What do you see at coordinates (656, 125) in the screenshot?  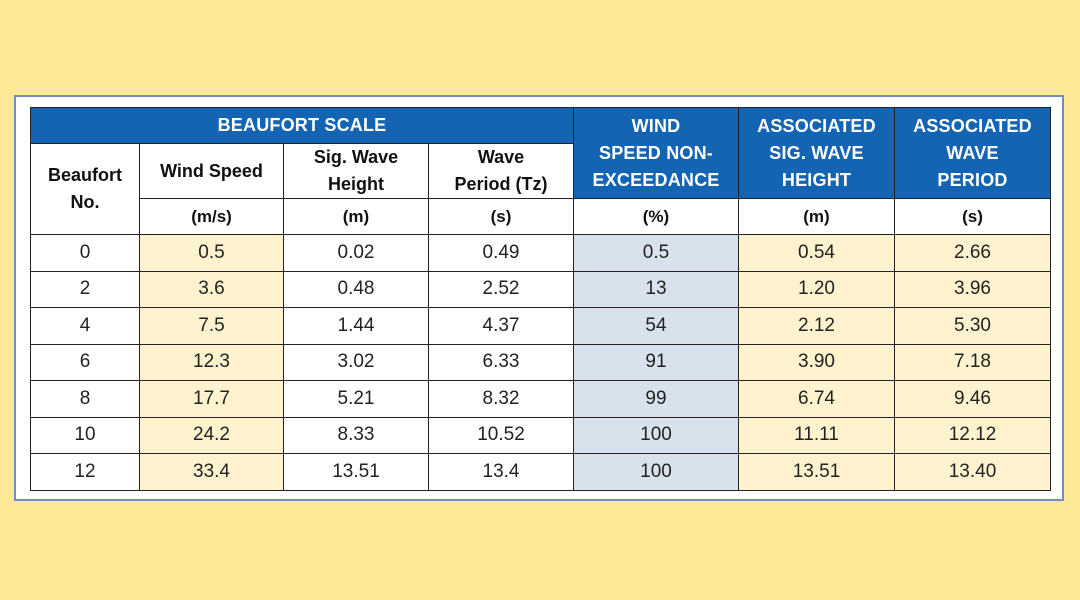 I see `header-line: WIND` at bounding box center [656, 125].